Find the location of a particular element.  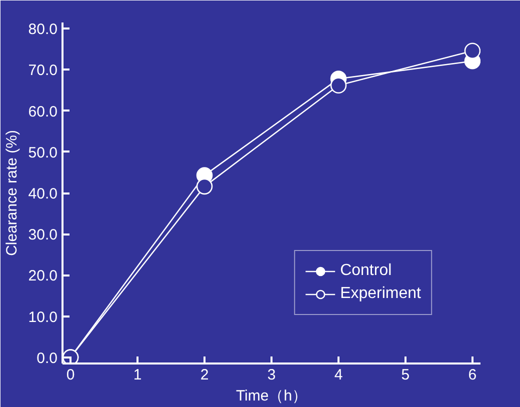

y-tick-label: 50.0 is located at coordinates (43, 153).